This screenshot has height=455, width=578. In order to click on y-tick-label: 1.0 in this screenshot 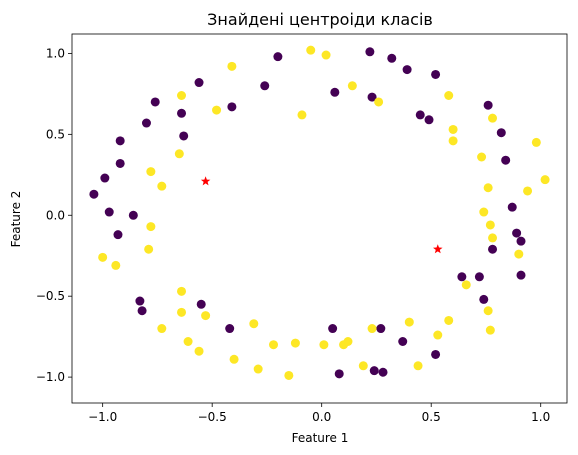, I will do `click(55, 53)`.